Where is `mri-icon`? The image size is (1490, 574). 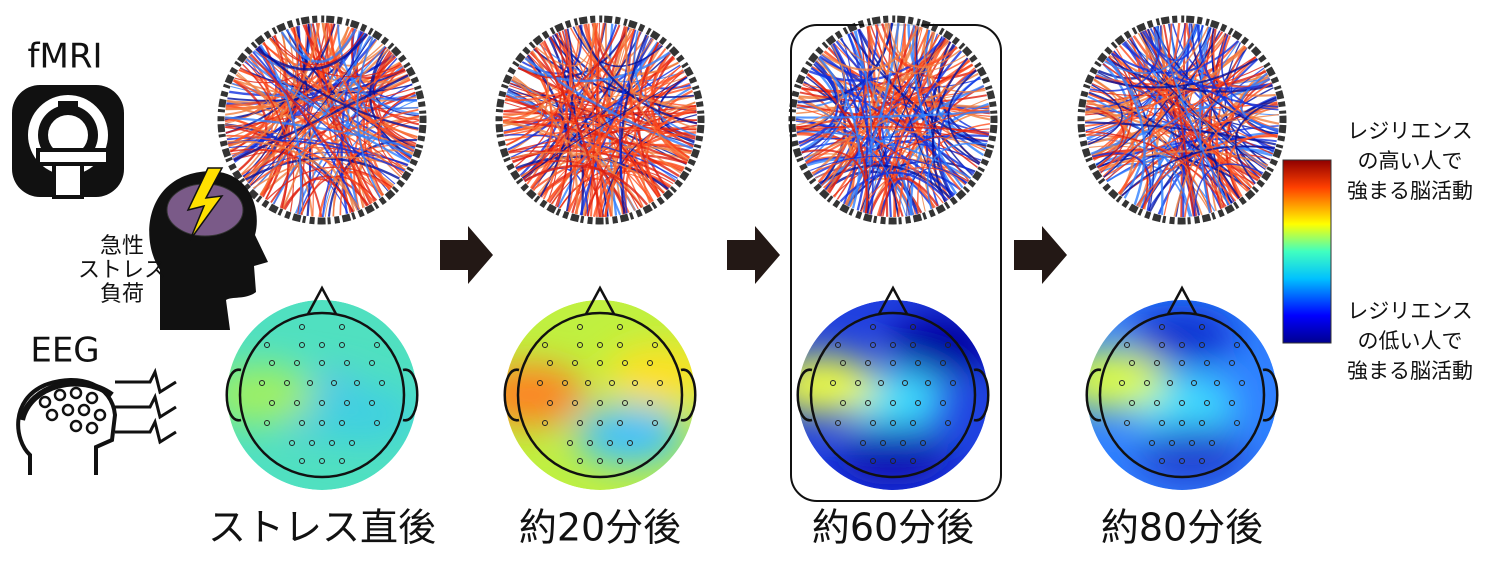
mri-icon is located at coordinates (68, 142).